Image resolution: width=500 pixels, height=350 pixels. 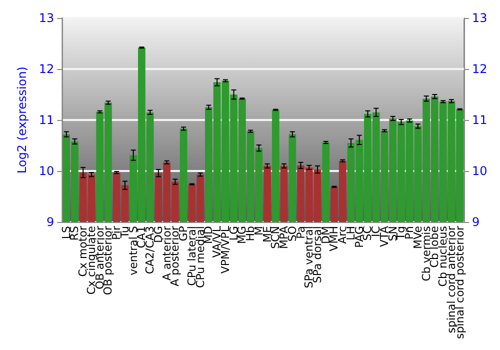 What do you see at coordinates (476, 222) in the screenshot?
I see `y2-tick-label: 9` at bounding box center [476, 222].